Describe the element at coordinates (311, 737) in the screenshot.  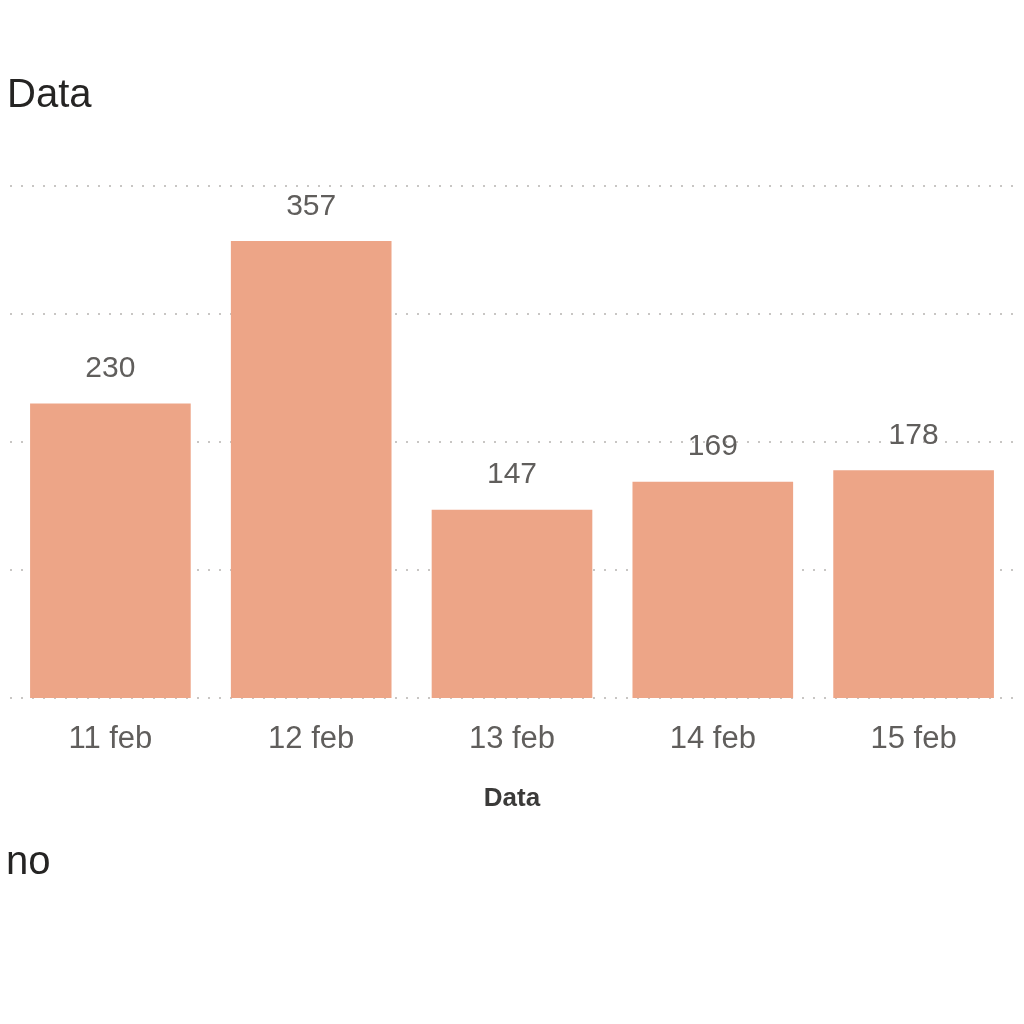
I see `x-tick-label: 12 feb` at that location.